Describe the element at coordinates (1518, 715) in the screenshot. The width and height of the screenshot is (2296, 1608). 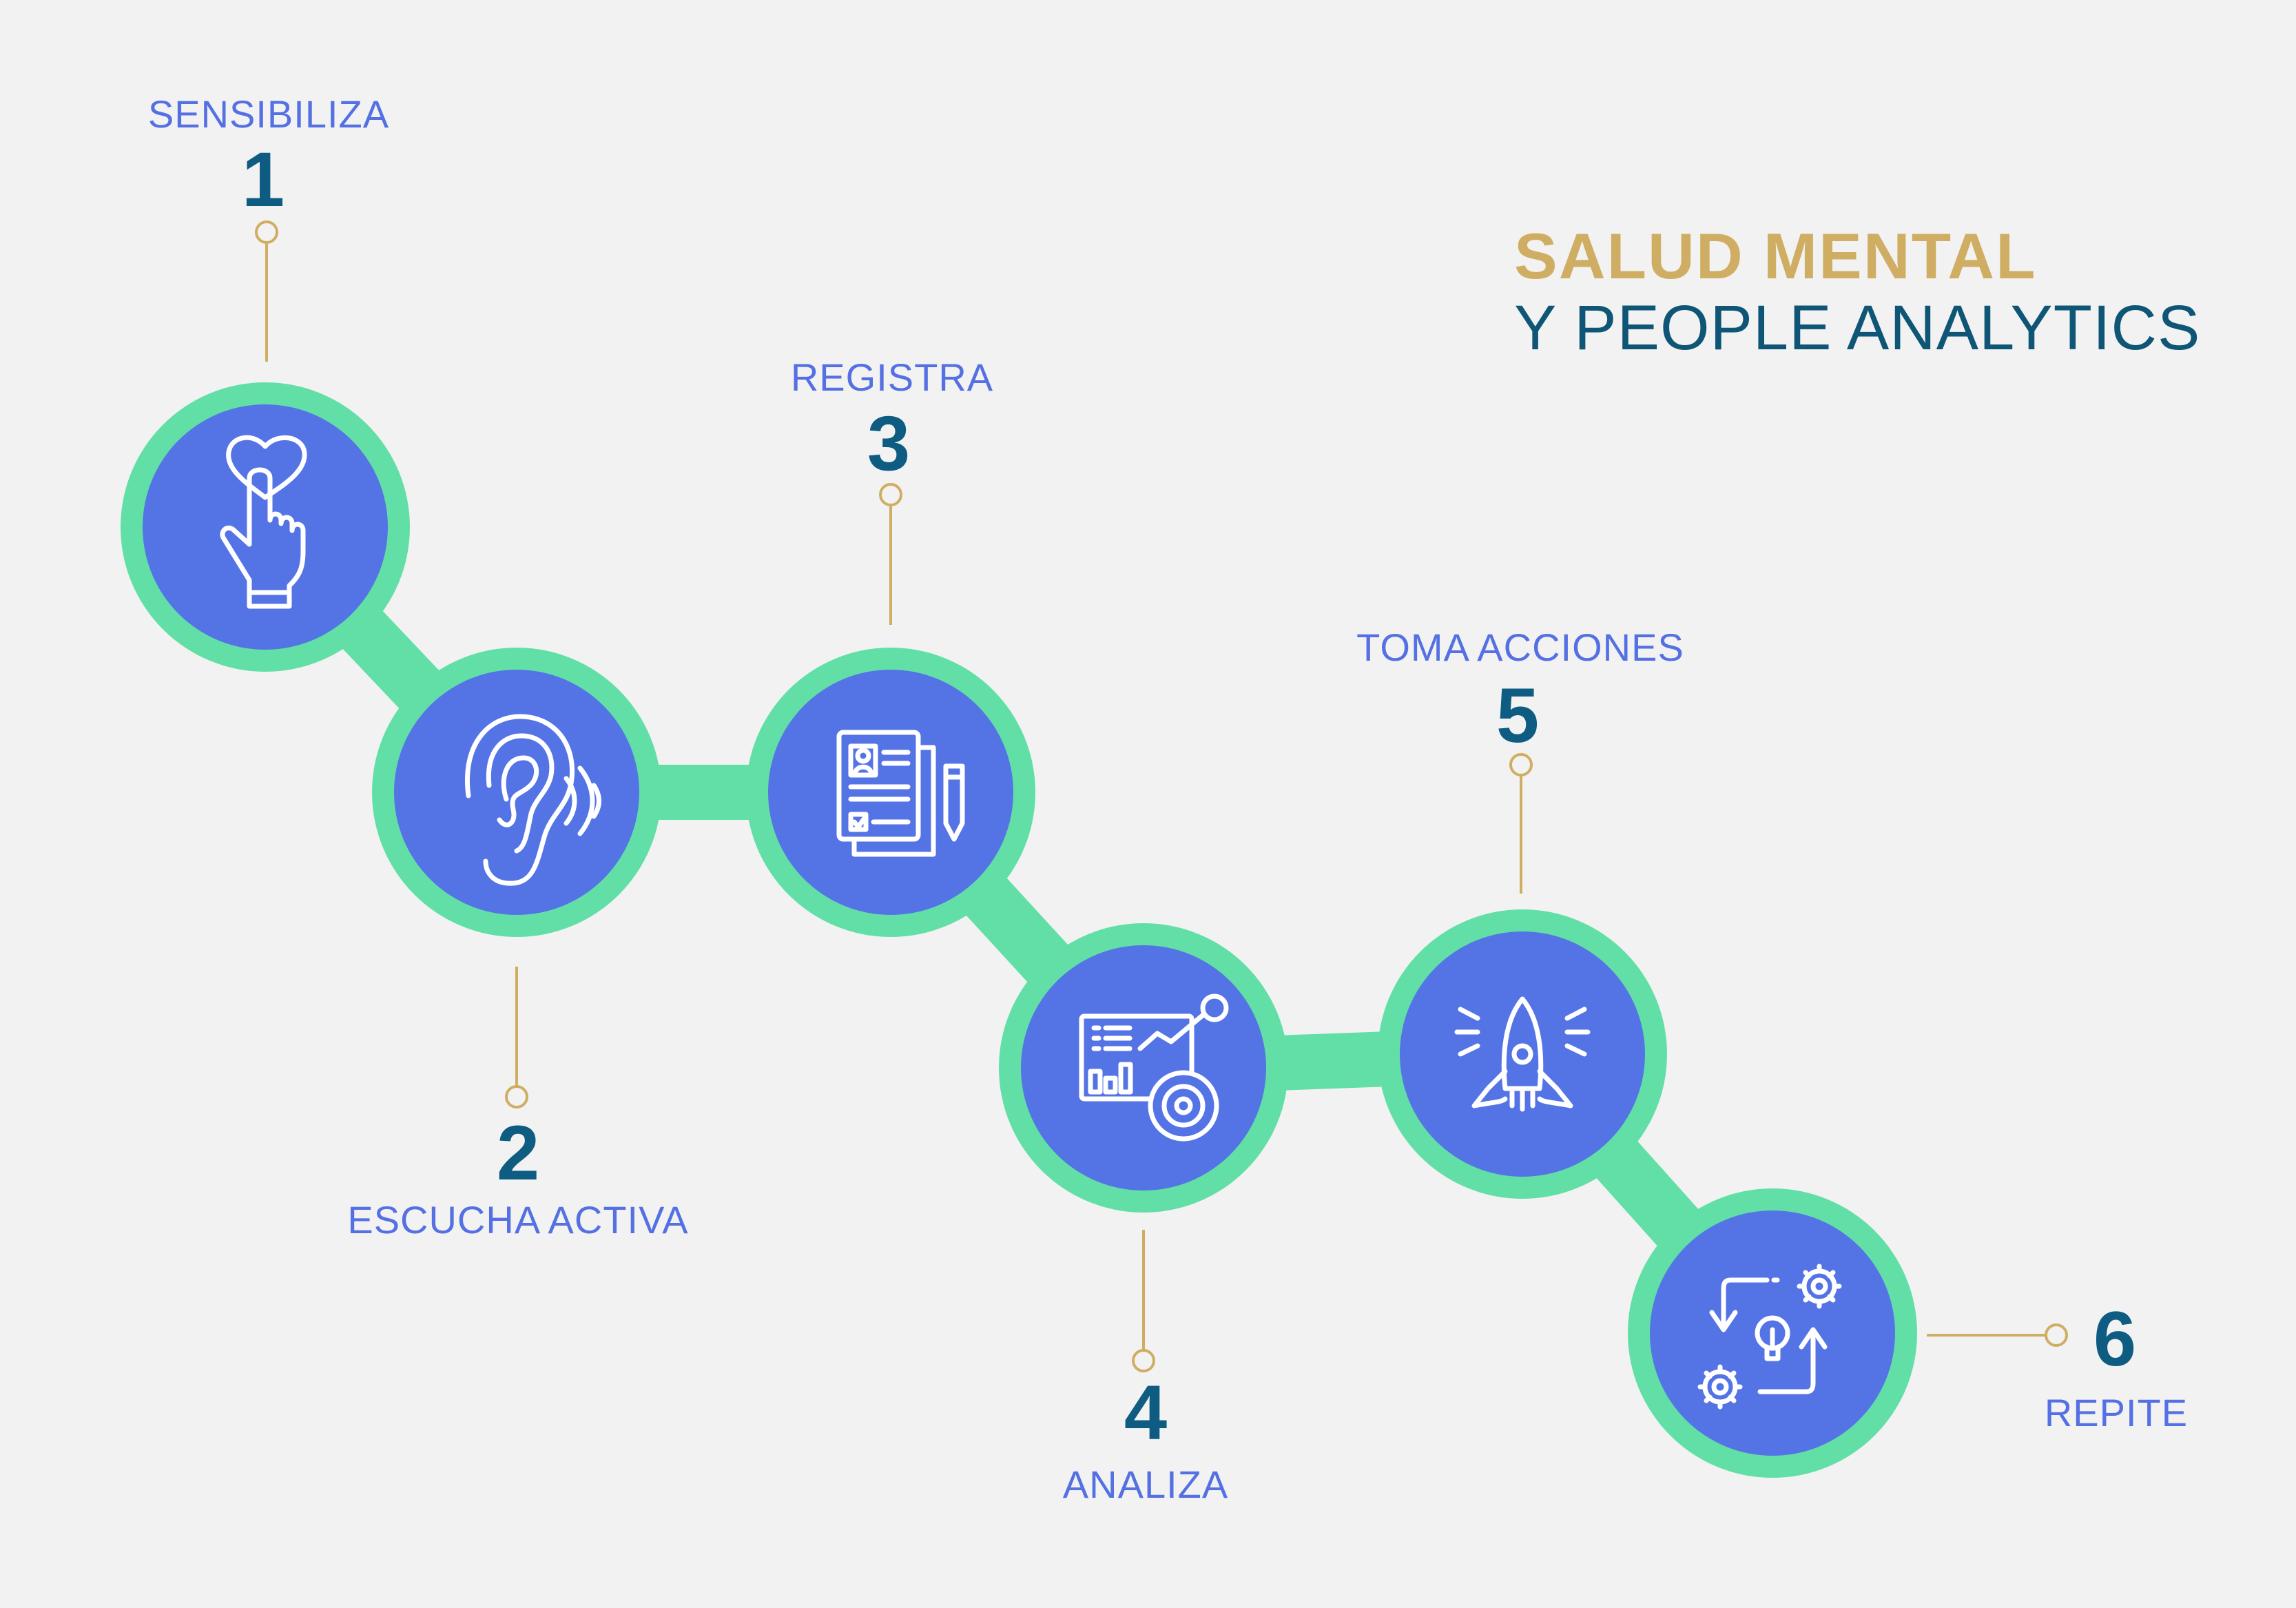
I see `step-5-number: 5` at that location.